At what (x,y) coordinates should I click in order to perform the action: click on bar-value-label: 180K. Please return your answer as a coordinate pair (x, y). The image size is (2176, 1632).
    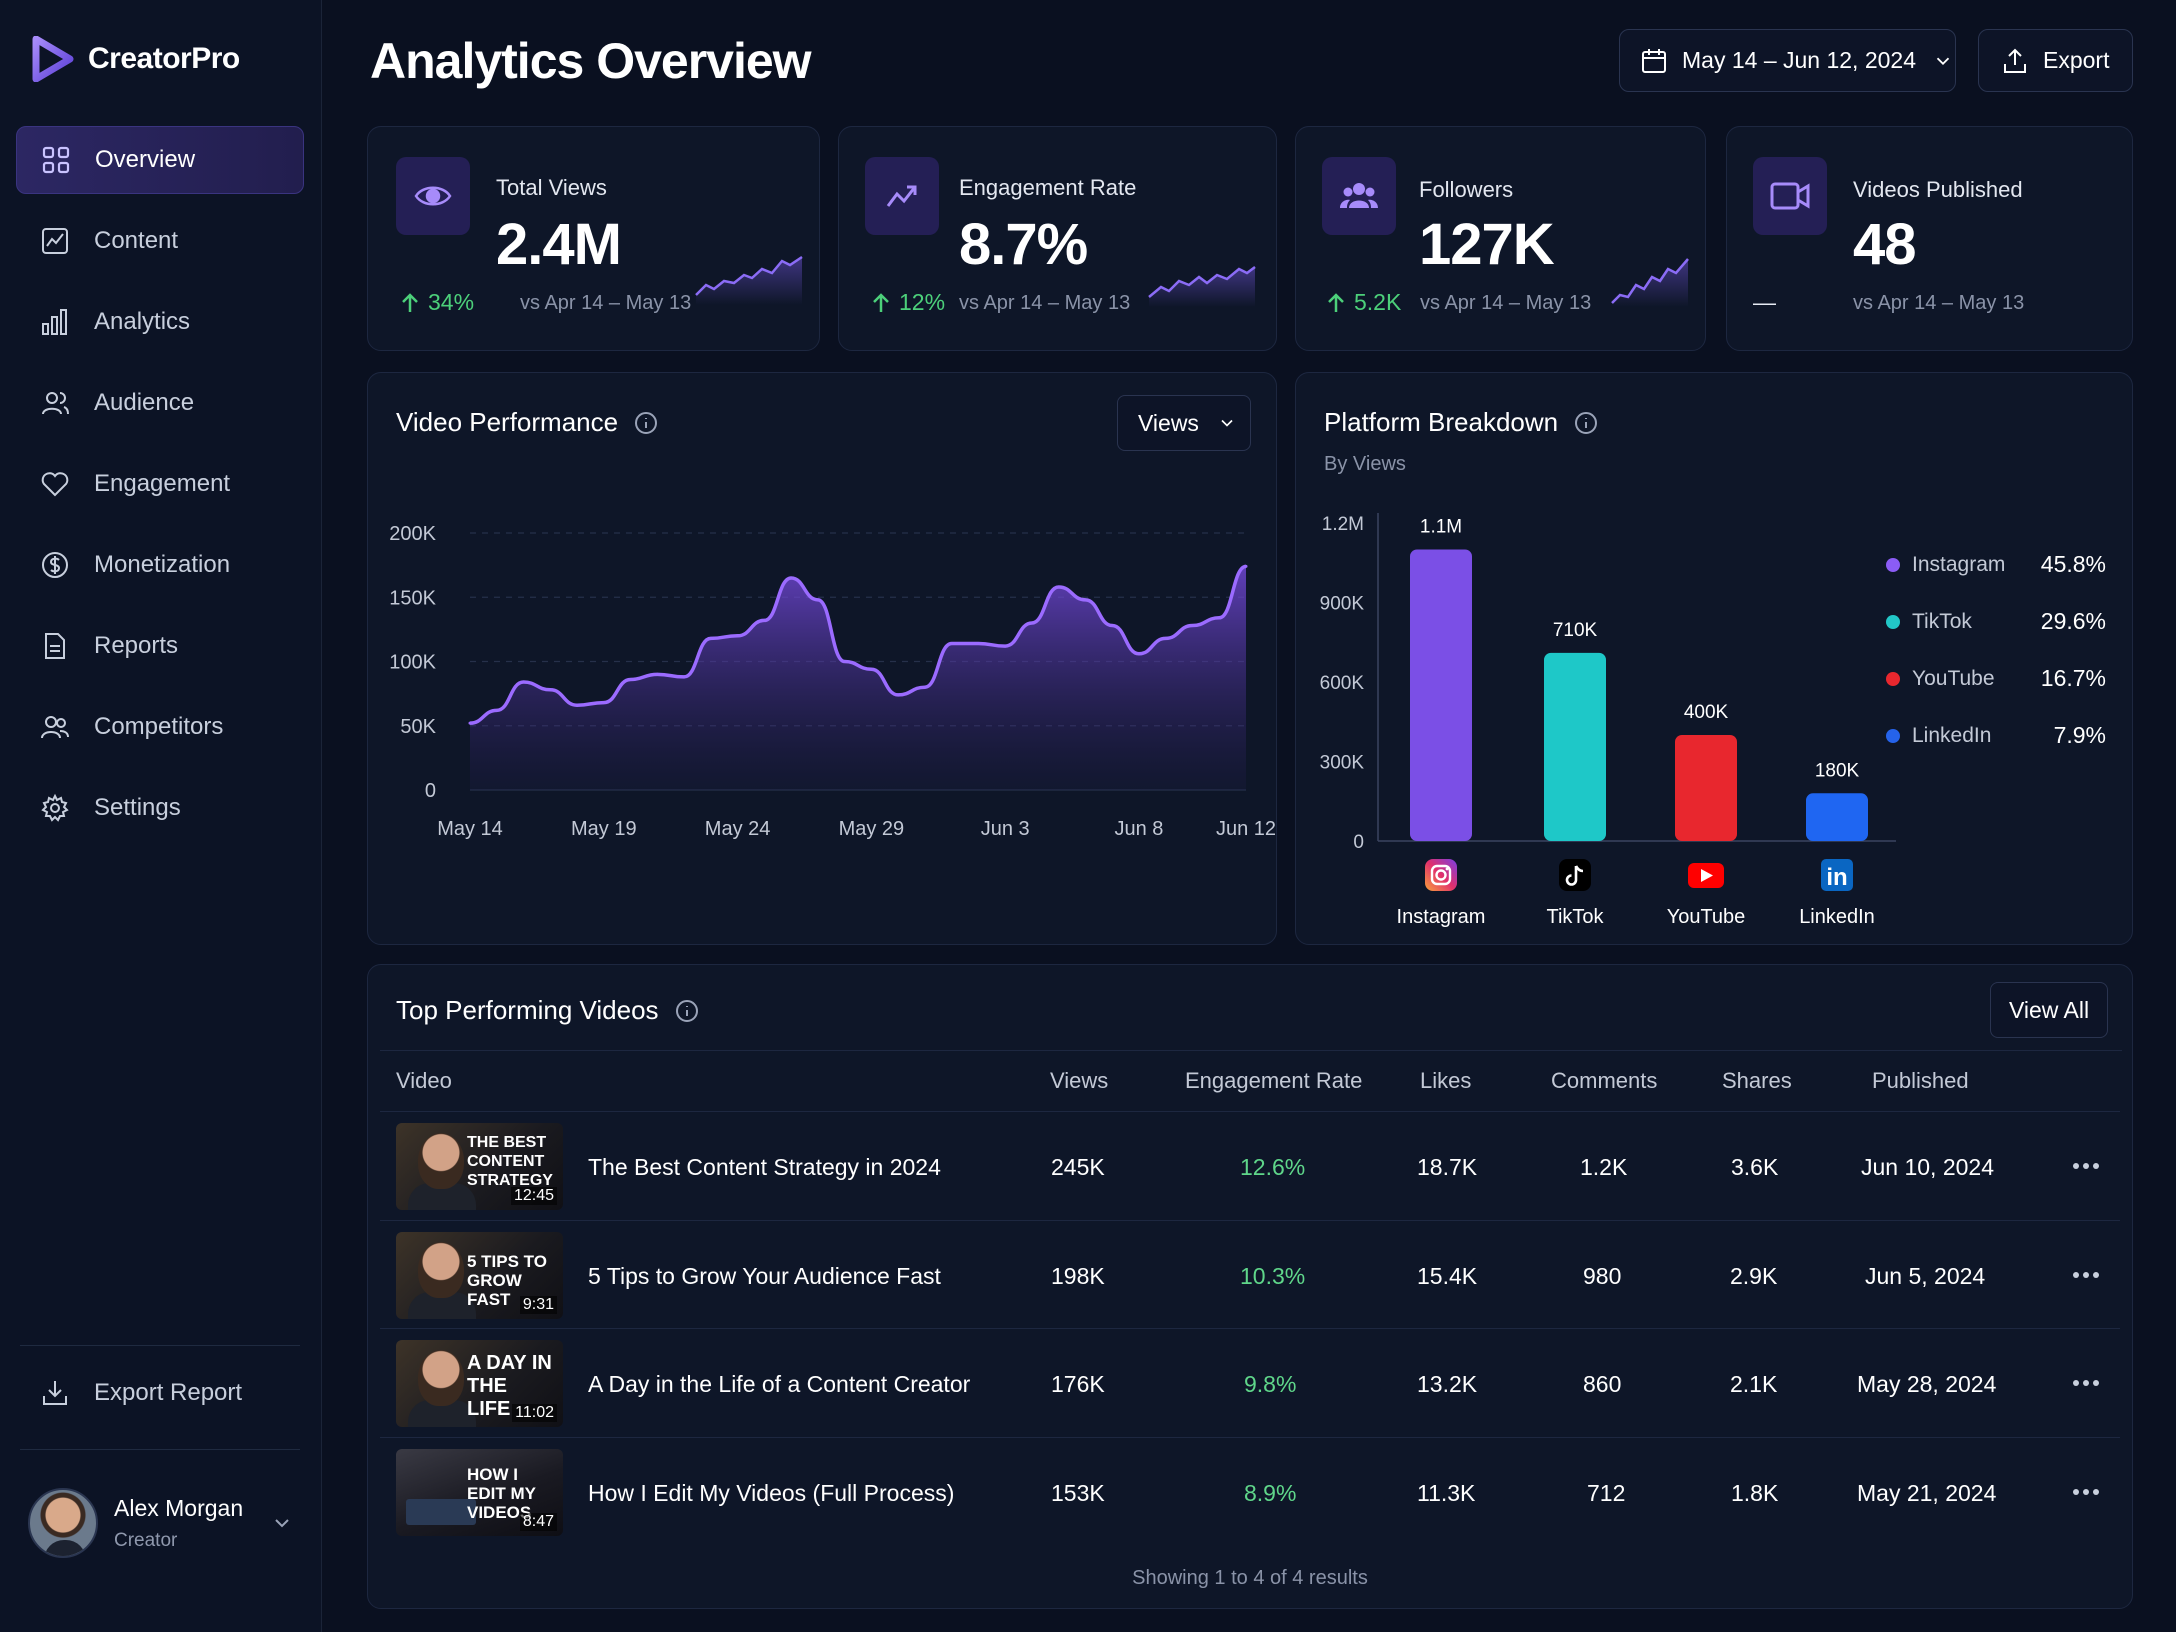
    Looking at the image, I should click on (1837, 770).